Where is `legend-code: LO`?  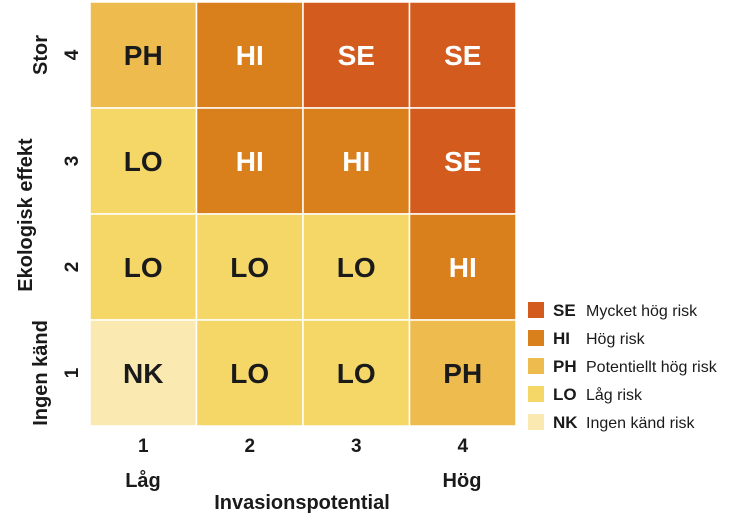
legend-code: LO is located at coordinates (565, 394).